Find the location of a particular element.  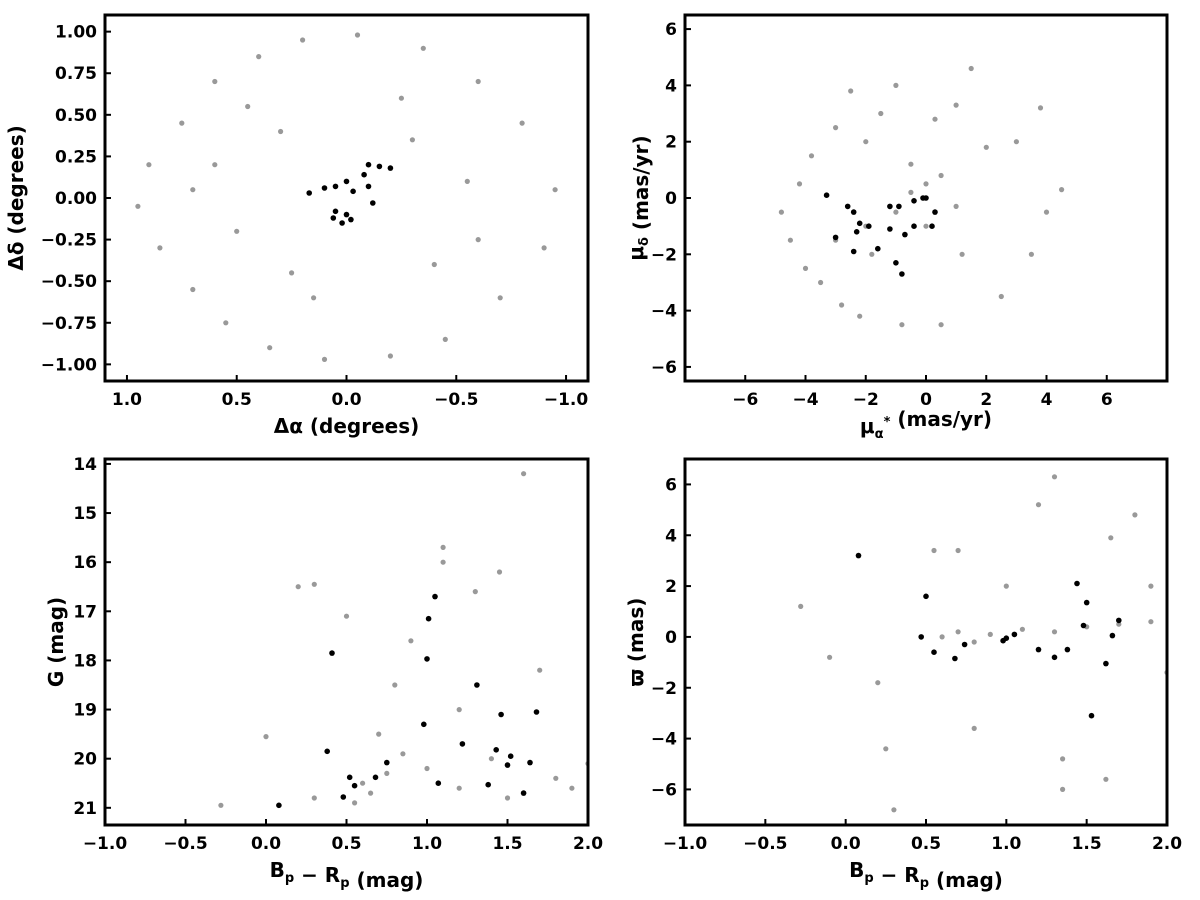

y-axis-label: G (mag) is located at coordinates (56, 642).